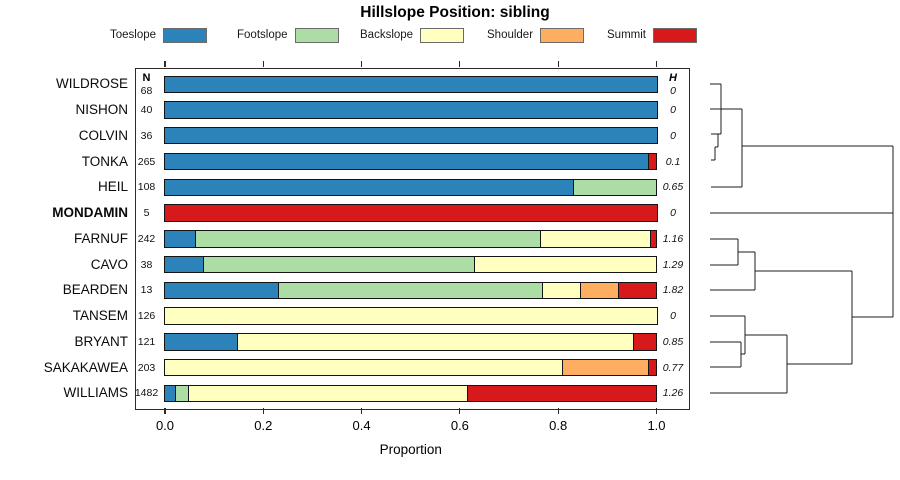  What do you see at coordinates (133, 35) in the screenshot?
I see `legend-label: Toeslope` at bounding box center [133, 35].